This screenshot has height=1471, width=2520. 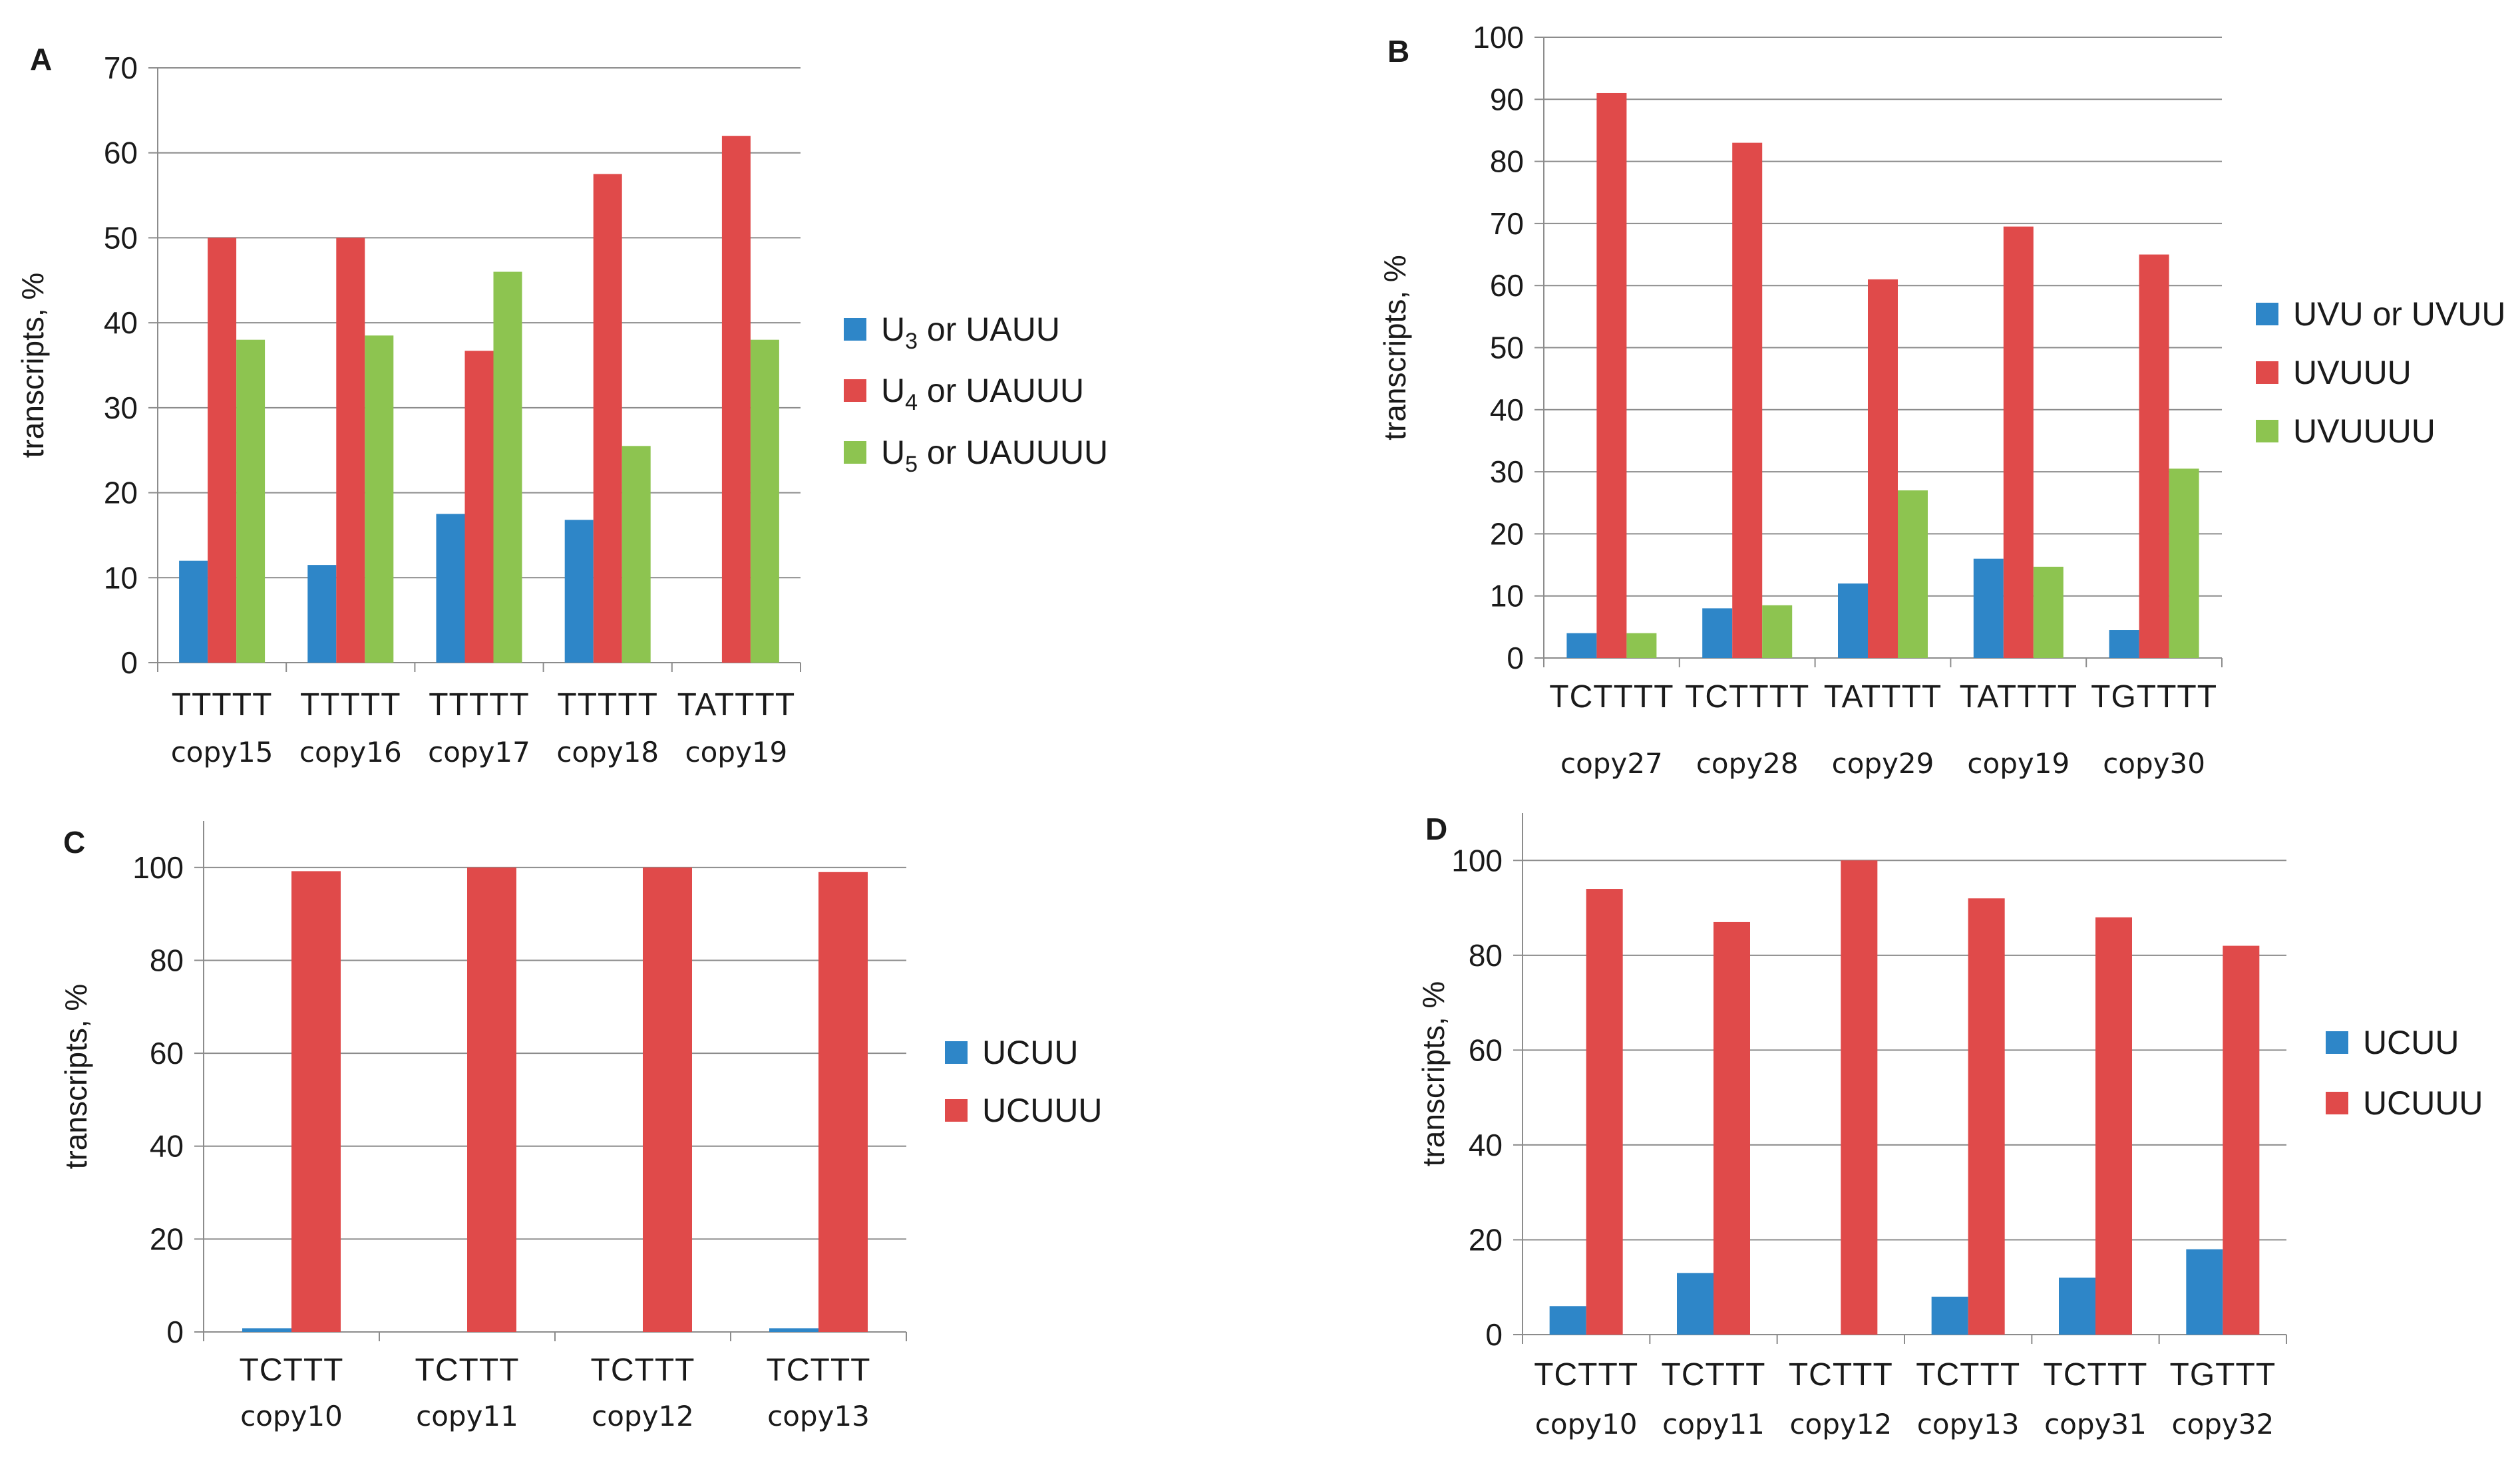 I want to click on x-subcategory-label: copy18, so click(x=607, y=752).